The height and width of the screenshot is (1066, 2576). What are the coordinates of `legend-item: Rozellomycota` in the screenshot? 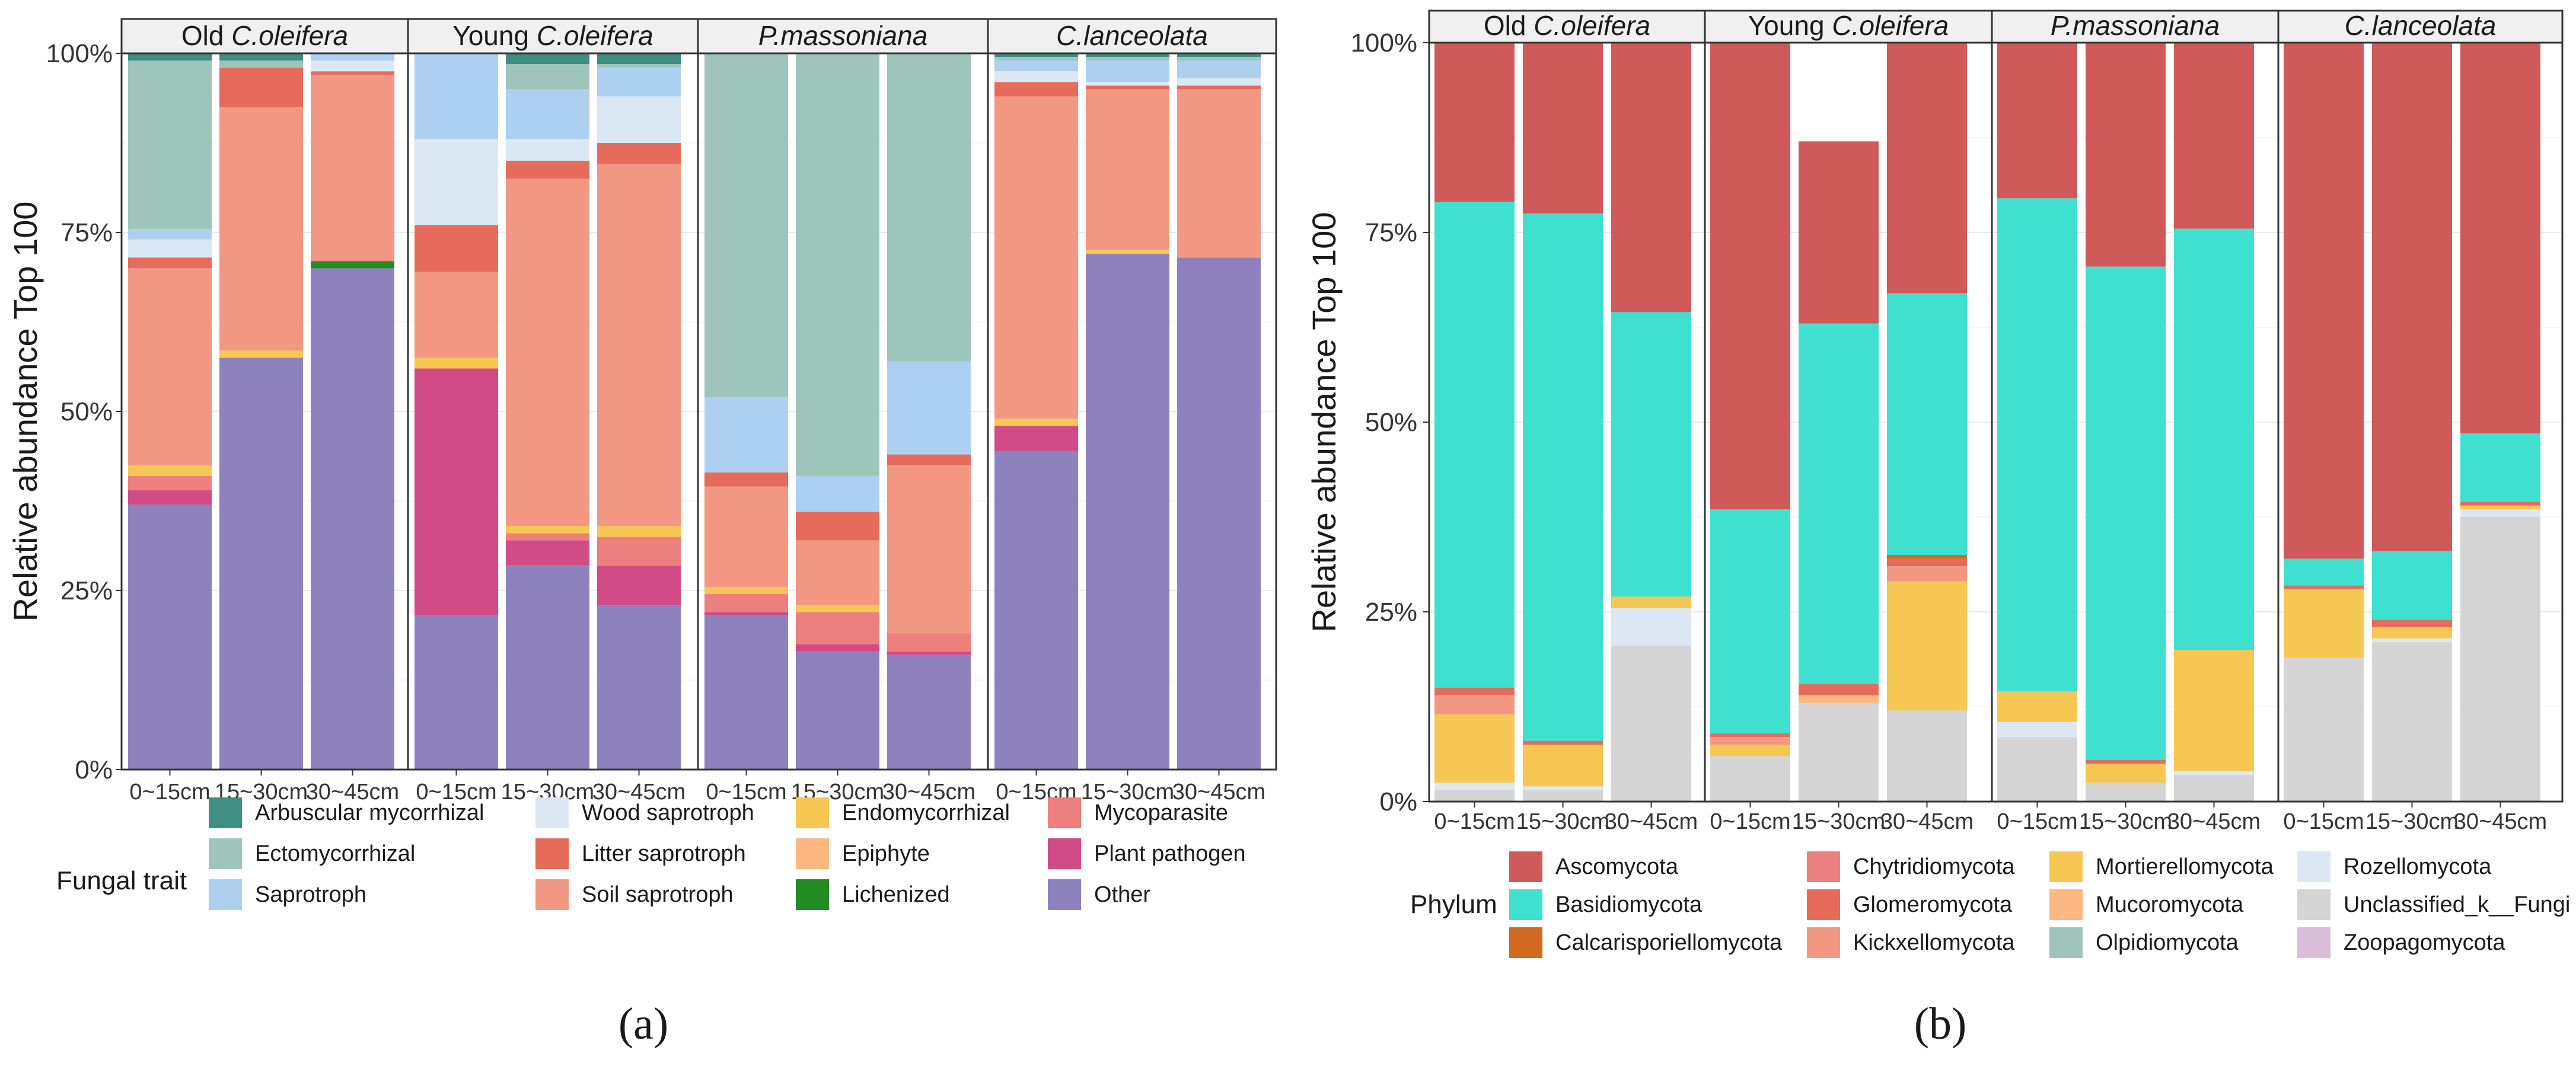 It's located at (2394, 866).